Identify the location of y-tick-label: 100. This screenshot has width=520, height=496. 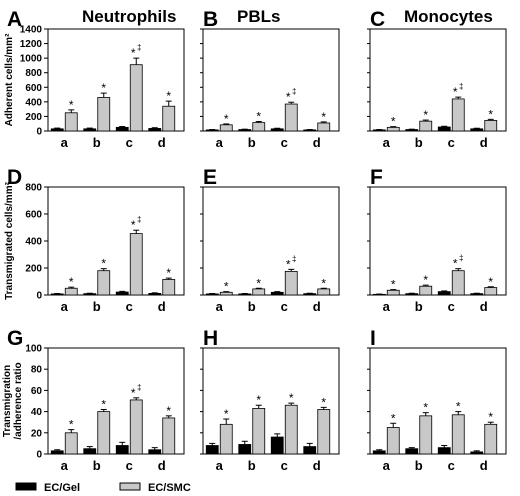
(33, 349).